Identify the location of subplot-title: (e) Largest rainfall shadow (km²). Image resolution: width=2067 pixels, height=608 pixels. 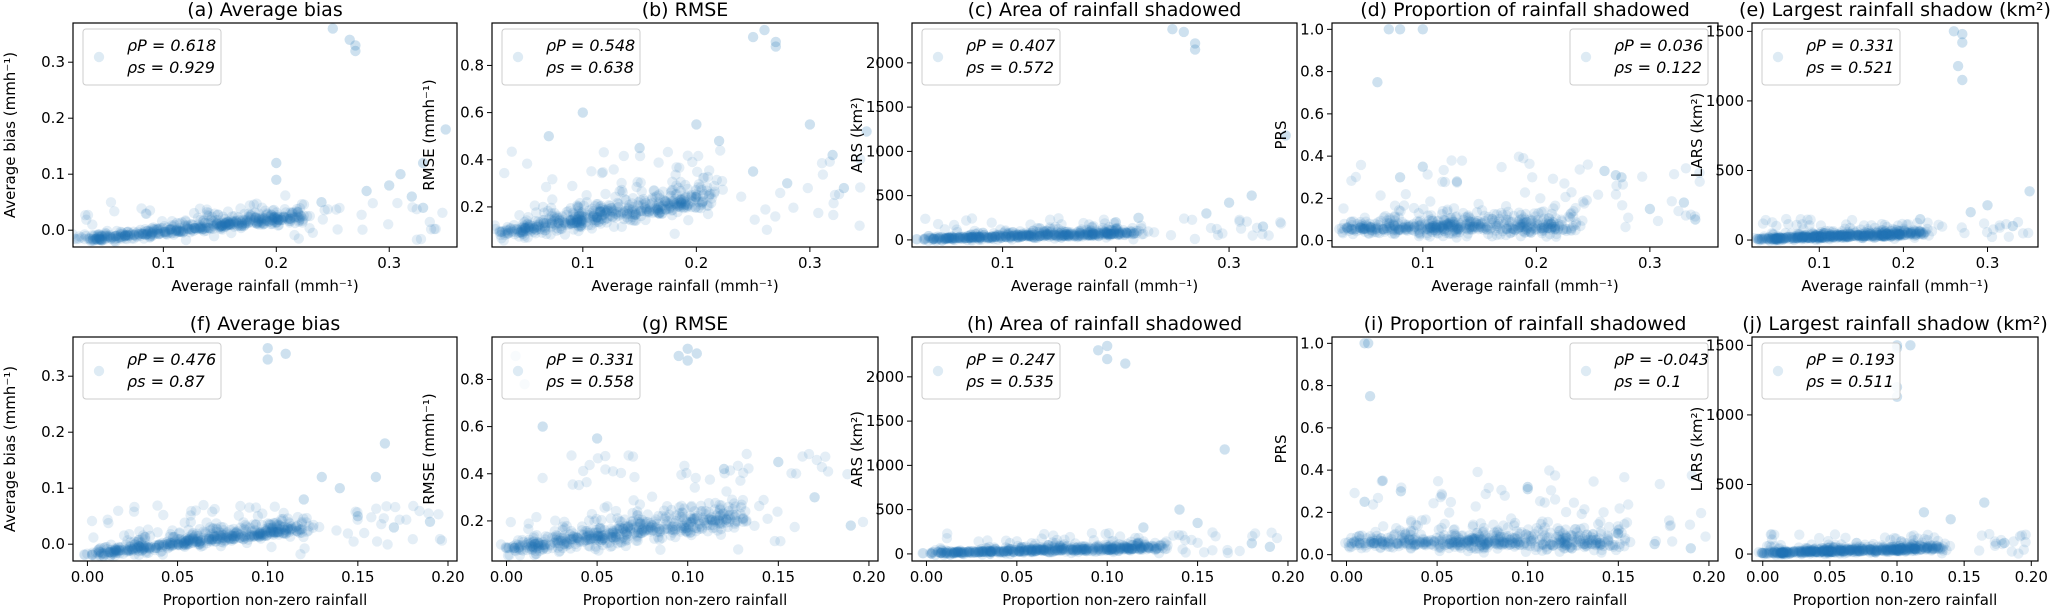
(1895, 10).